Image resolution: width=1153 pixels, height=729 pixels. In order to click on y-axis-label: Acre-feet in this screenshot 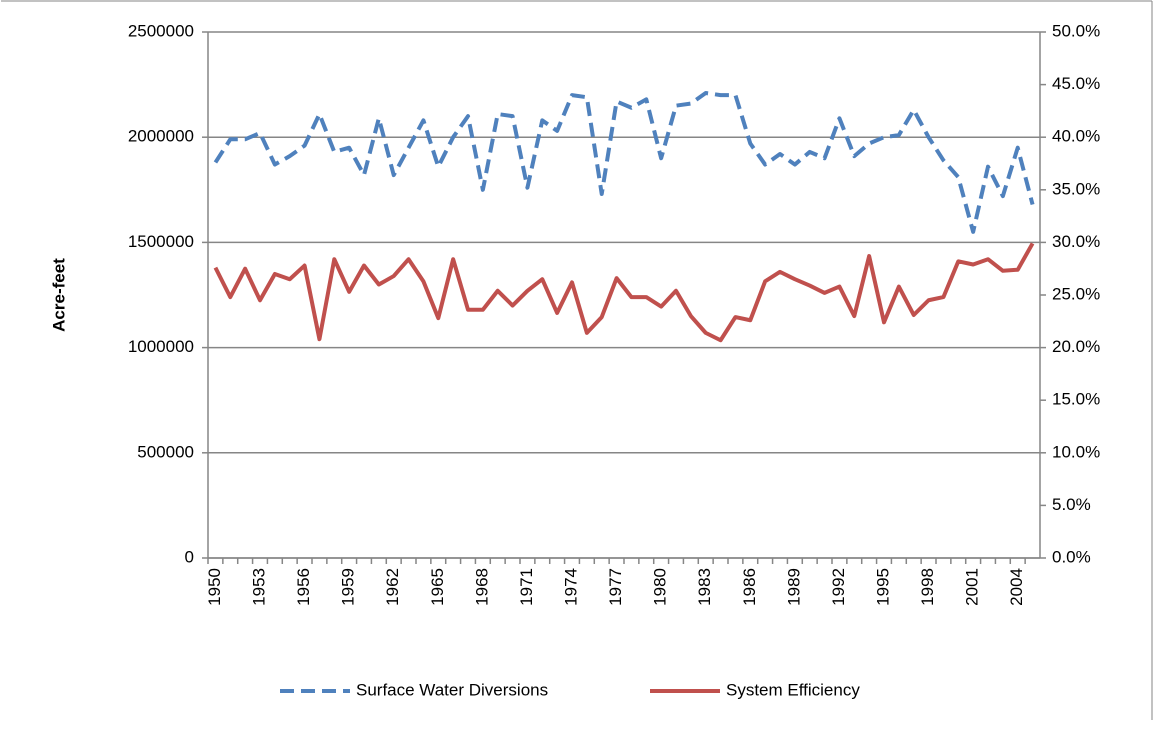, I will do `click(58, 295)`.